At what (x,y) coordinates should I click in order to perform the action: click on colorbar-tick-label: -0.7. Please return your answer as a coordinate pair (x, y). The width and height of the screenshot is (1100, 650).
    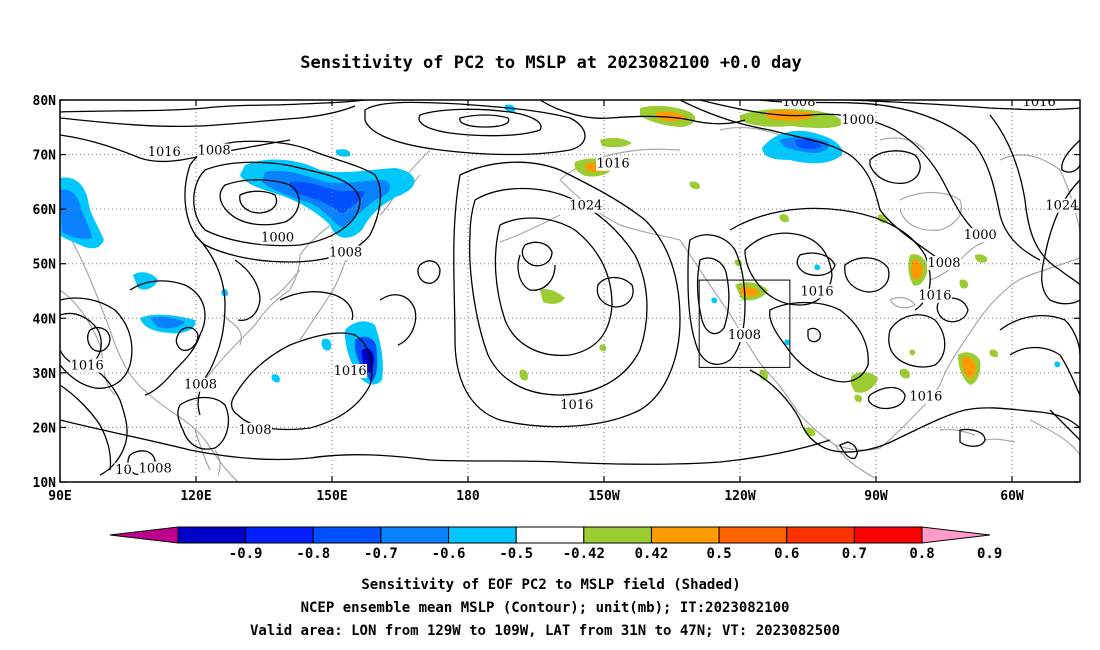
    Looking at the image, I should click on (381, 554).